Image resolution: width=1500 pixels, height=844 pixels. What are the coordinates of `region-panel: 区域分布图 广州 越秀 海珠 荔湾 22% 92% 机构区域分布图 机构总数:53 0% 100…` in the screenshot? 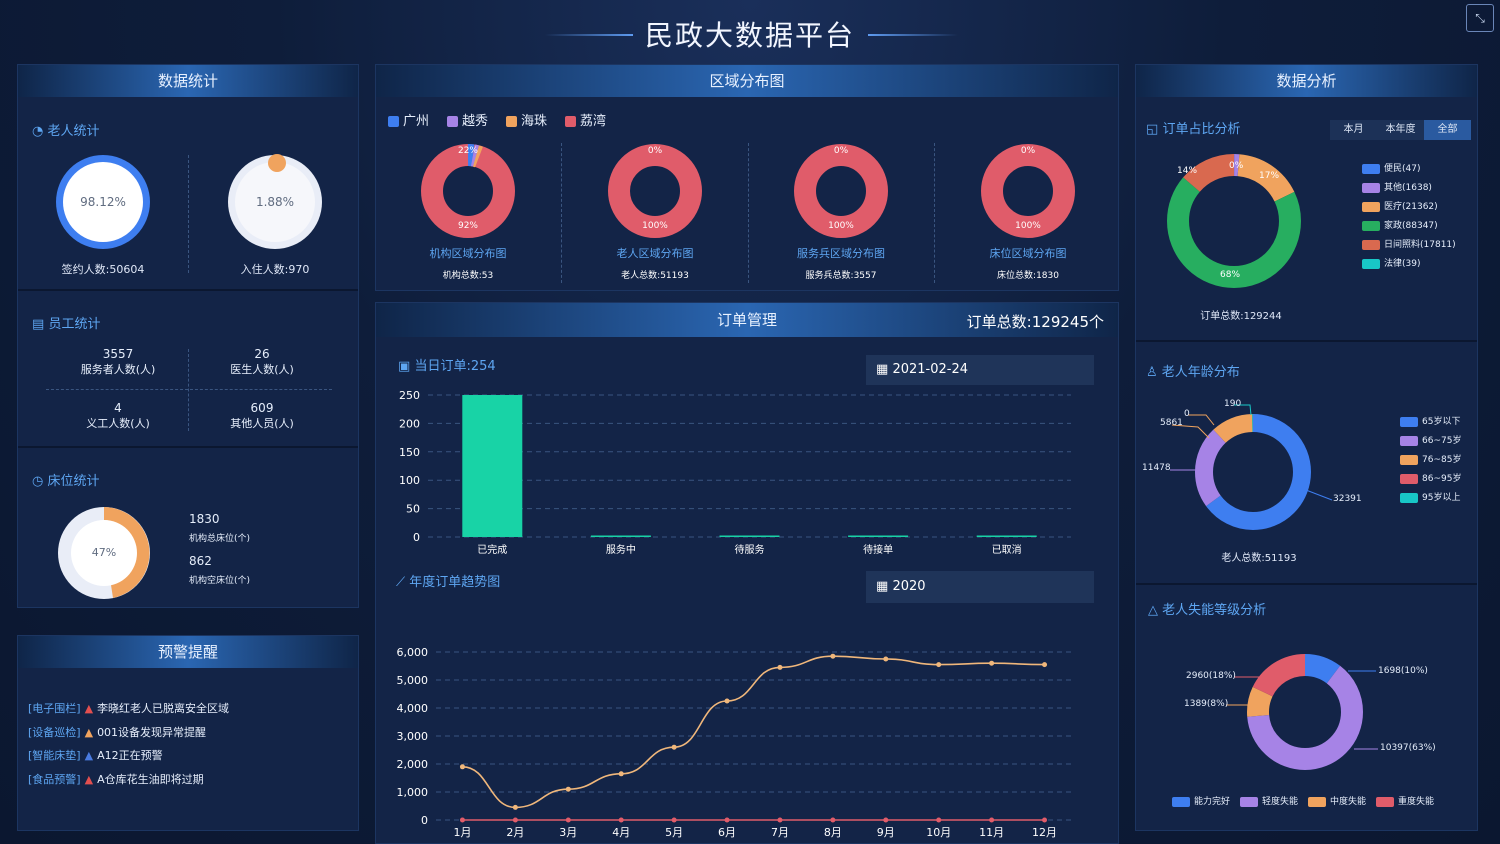 It's located at (747, 177).